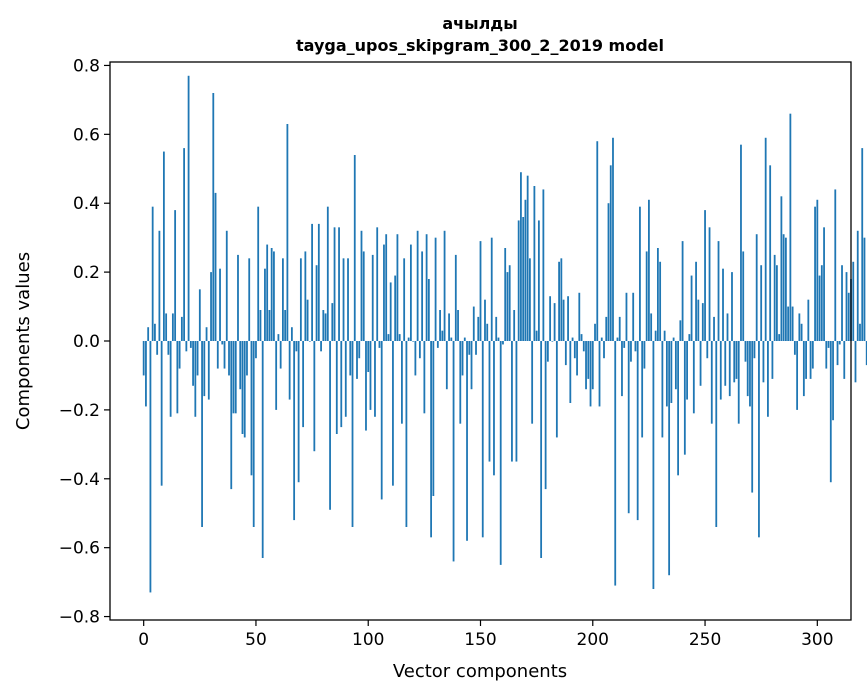 This screenshot has width=867, height=696. What do you see at coordinates (143, 640) in the screenshot?
I see `x-tick-label: 0` at bounding box center [143, 640].